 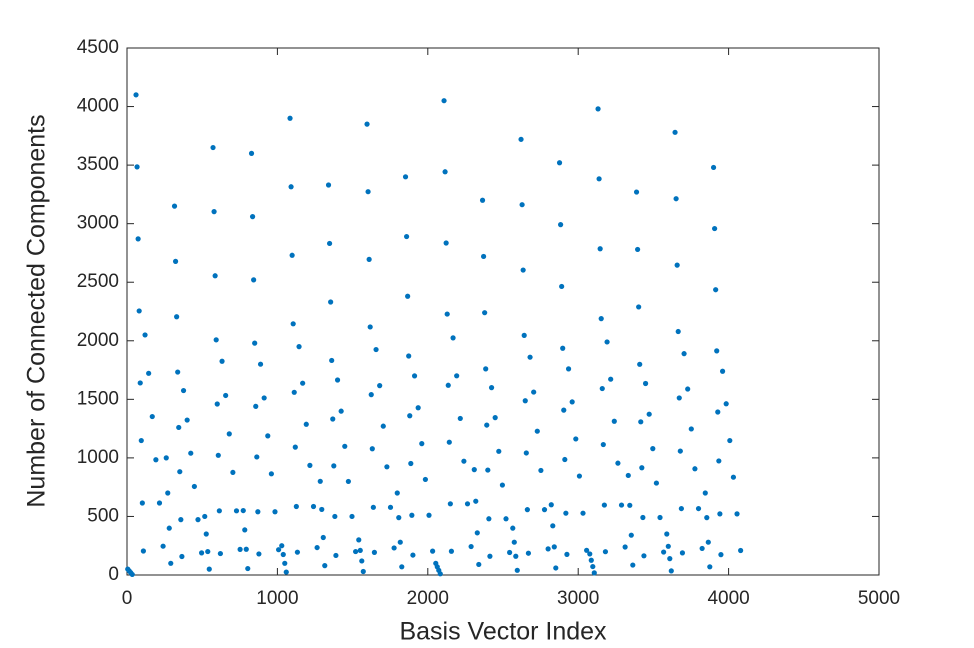 What do you see at coordinates (98, 340) in the screenshot?
I see `y-tick-label: 2000` at bounding box center [98, 340].